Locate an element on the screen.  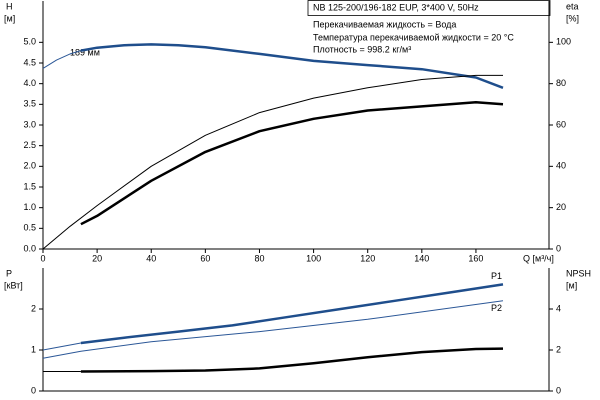
y-tick-label: 3.0 is located at coordinates (29, 124).